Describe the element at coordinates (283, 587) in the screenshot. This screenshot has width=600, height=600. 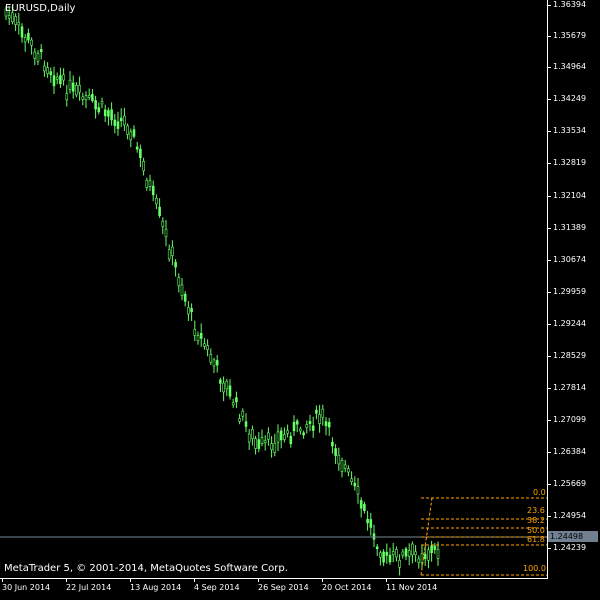
I see `date-tick-label: 26 Sep 2014` at that location.